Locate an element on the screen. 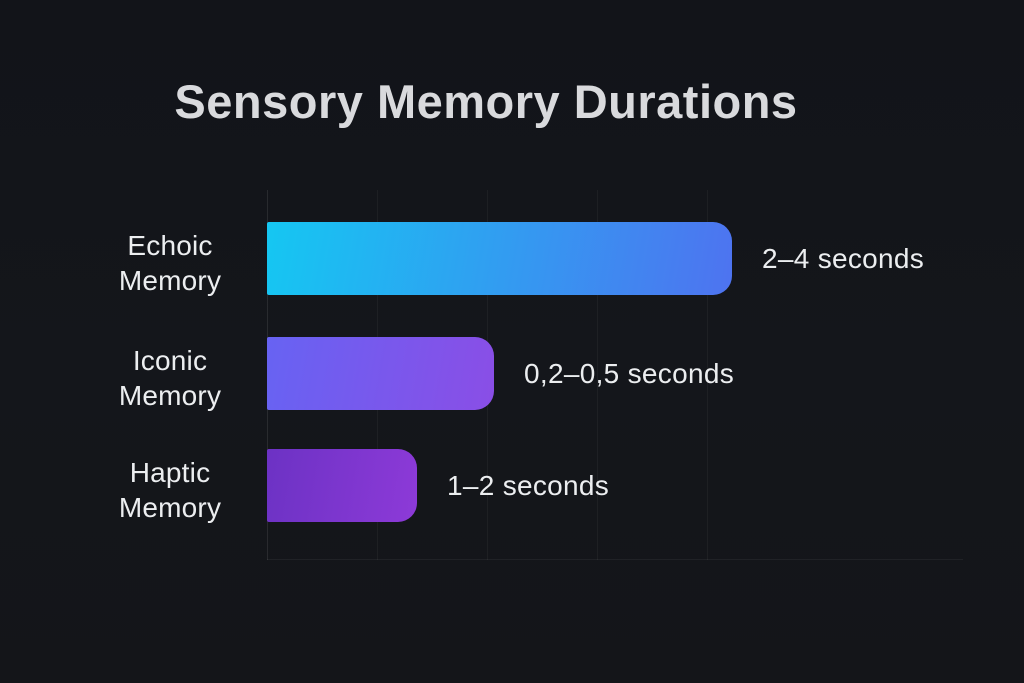 This screenshot has width=1024, height=683. bar-iconic is located at coordinates (380, 373).